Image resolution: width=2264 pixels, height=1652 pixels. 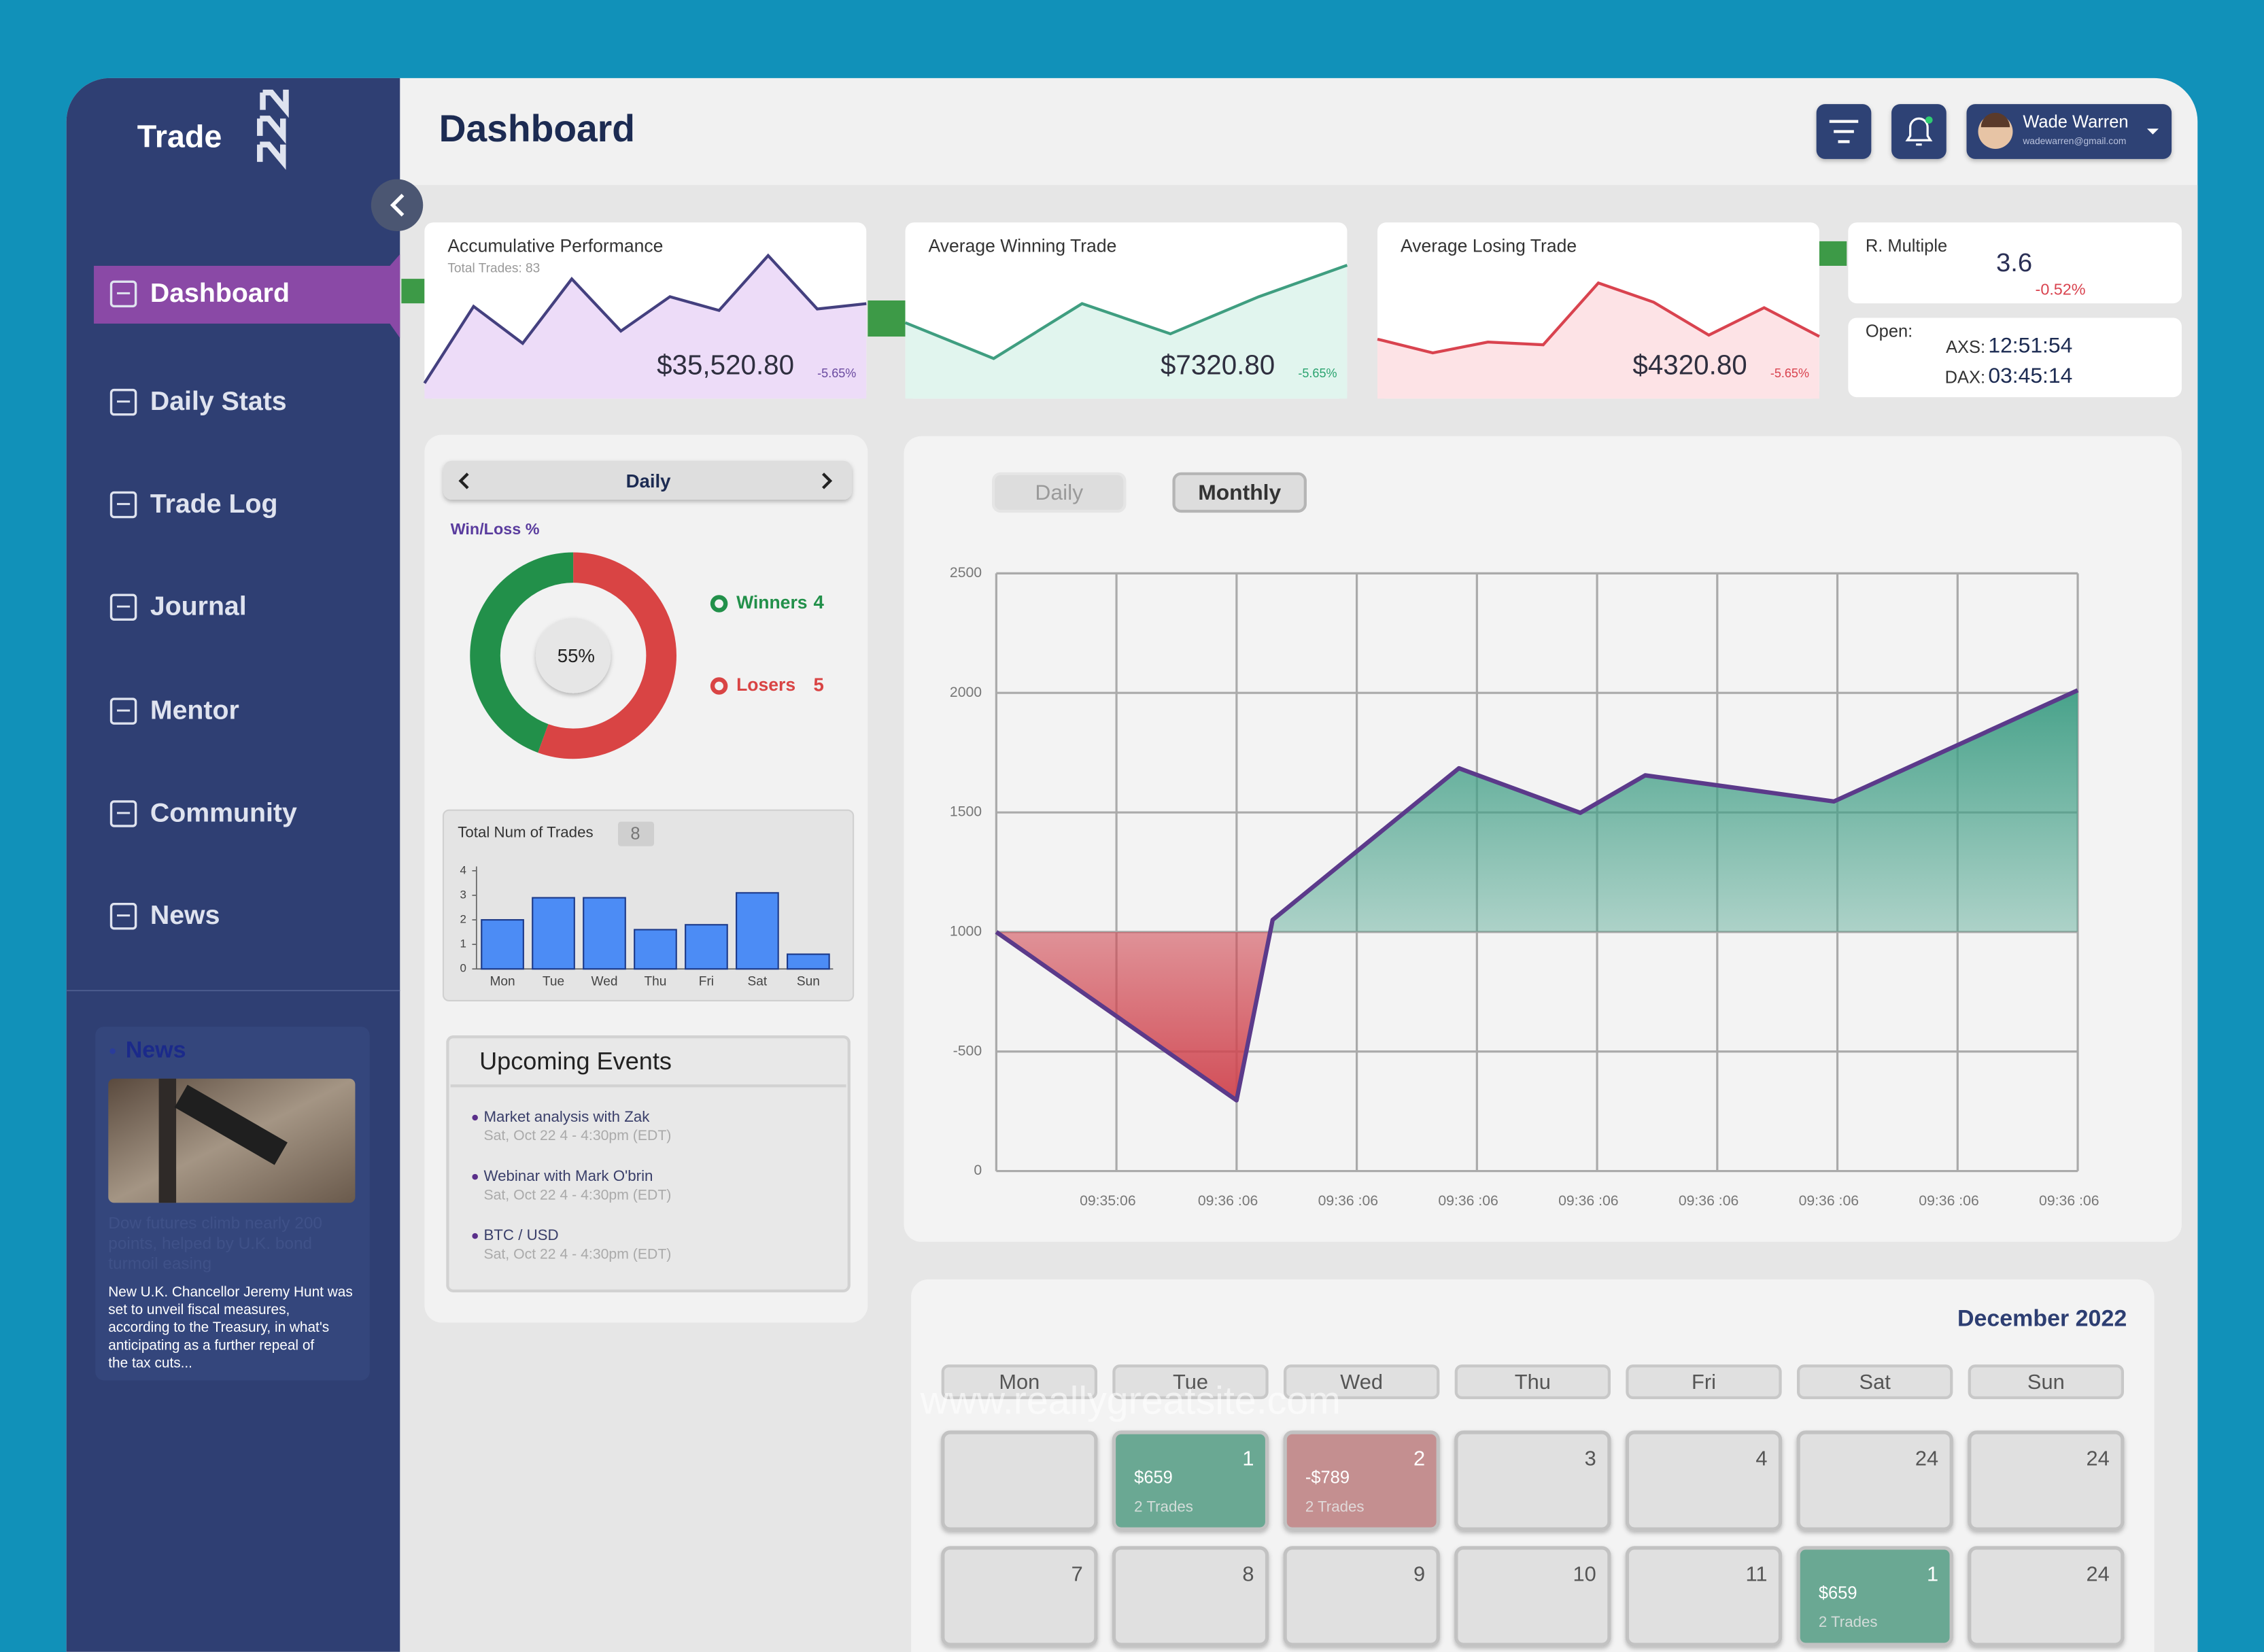 I want to click on bell-button, so click(x=1918, y=131).